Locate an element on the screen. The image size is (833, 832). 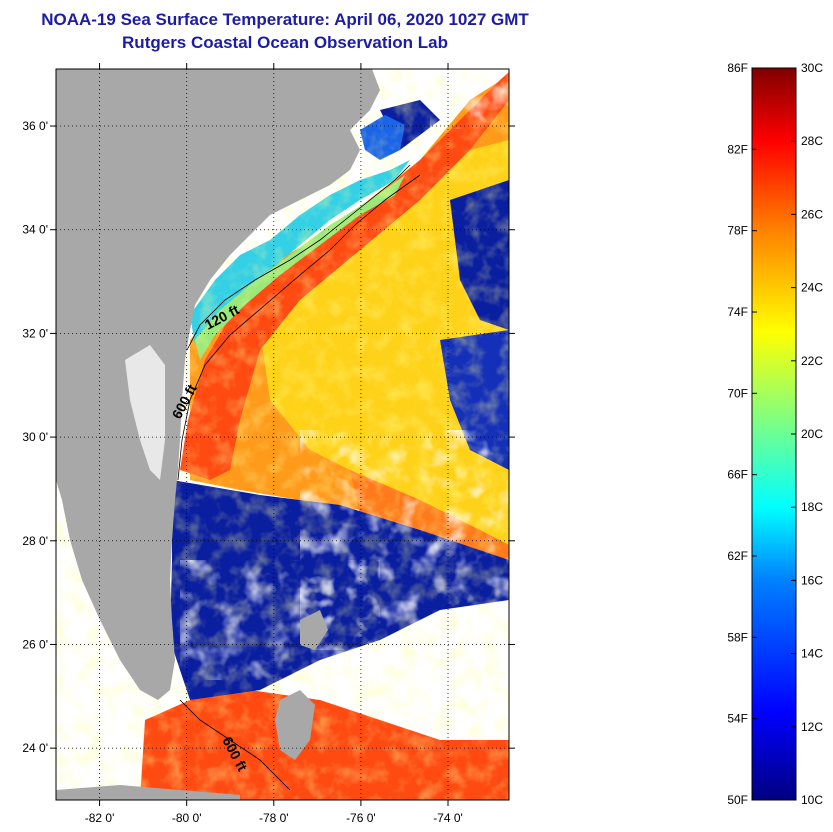
colorbar-celsius-labels: 30C 28C 26C 24C 22C 20C 18C 16C 14C 12C 10C is located at coordinates (807, 434).